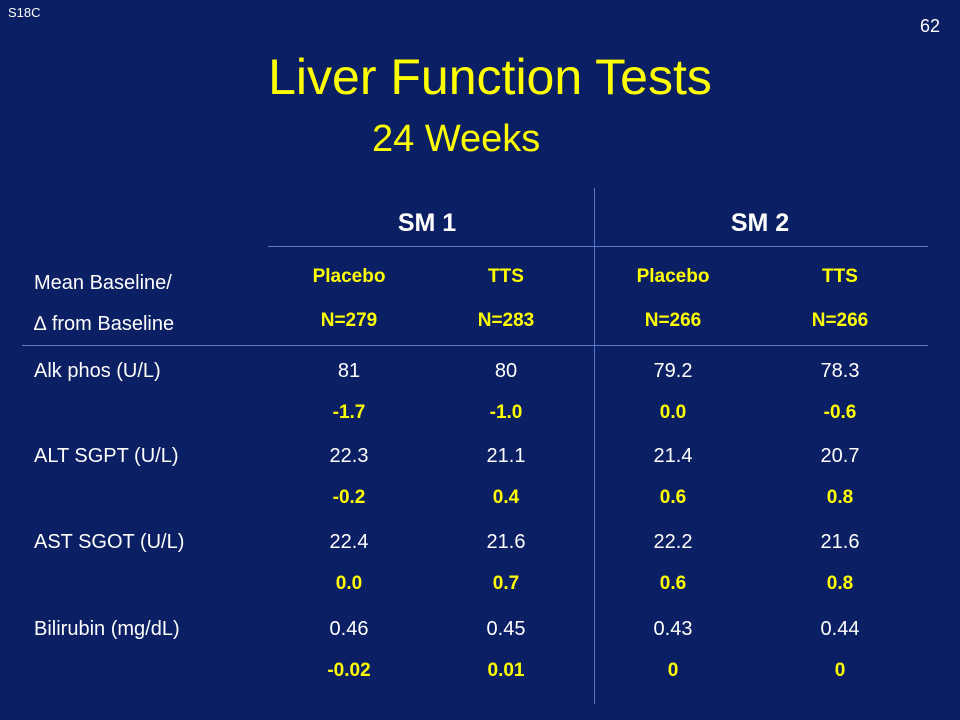  What do you see at coordinates (506, 629) in the screenshot?
I see `baseline-value: 0.45` at bounding box center [506, 629].